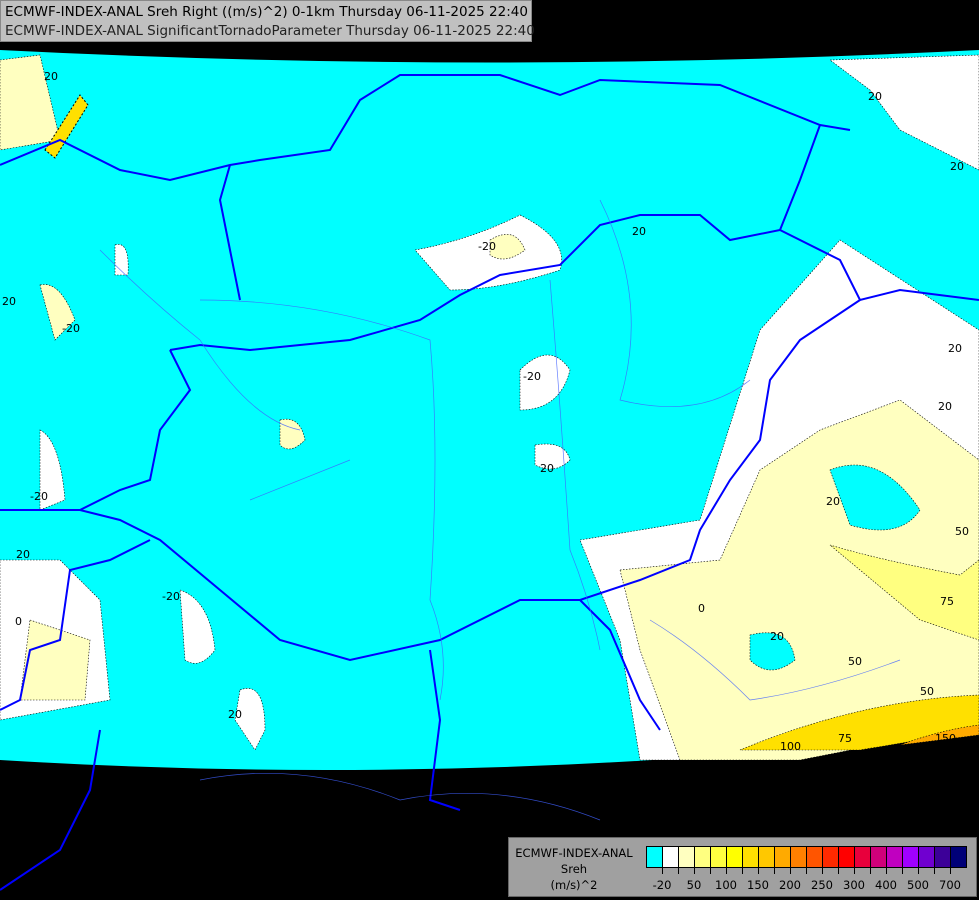 The image size is (979, 900). Describe the element at coordinates (574, 853) in the screenshot. I see `legend-source: ECMWF-INDEX-ANAL` at that location.